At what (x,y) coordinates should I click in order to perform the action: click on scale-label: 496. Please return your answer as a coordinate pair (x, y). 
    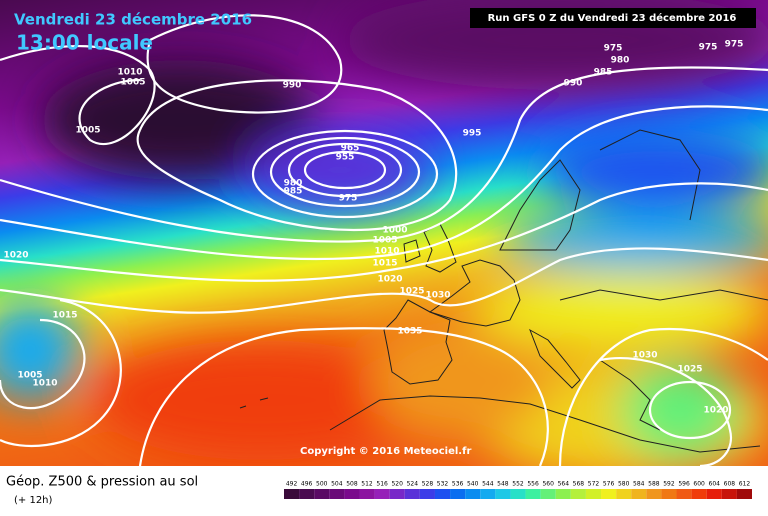
    Looking at the image, I should click on (307, 484).